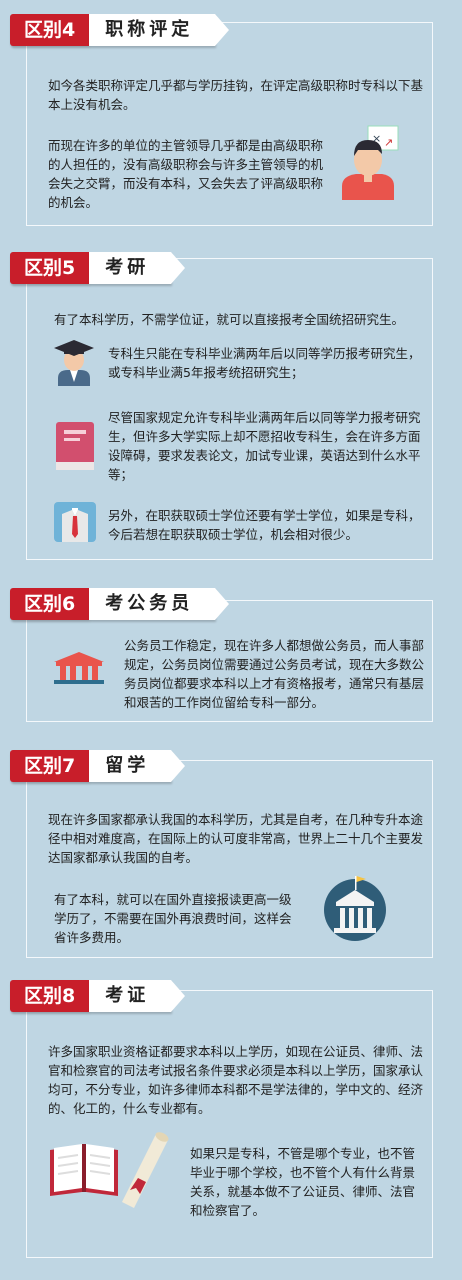 The height and width of the screenshot is (1280, 462). What do you see at coordinates (50, 604) in the screenshot?
I see `section-tag: 区别6` at bounding box center [50, 604].